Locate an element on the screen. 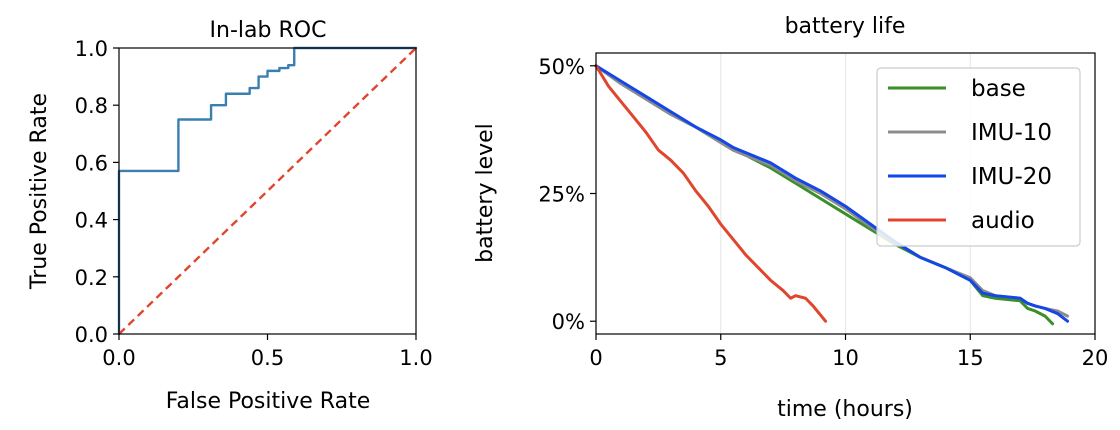 This screenshot has width=1120, height=430. legend-box is located at coordinates (978, 157).